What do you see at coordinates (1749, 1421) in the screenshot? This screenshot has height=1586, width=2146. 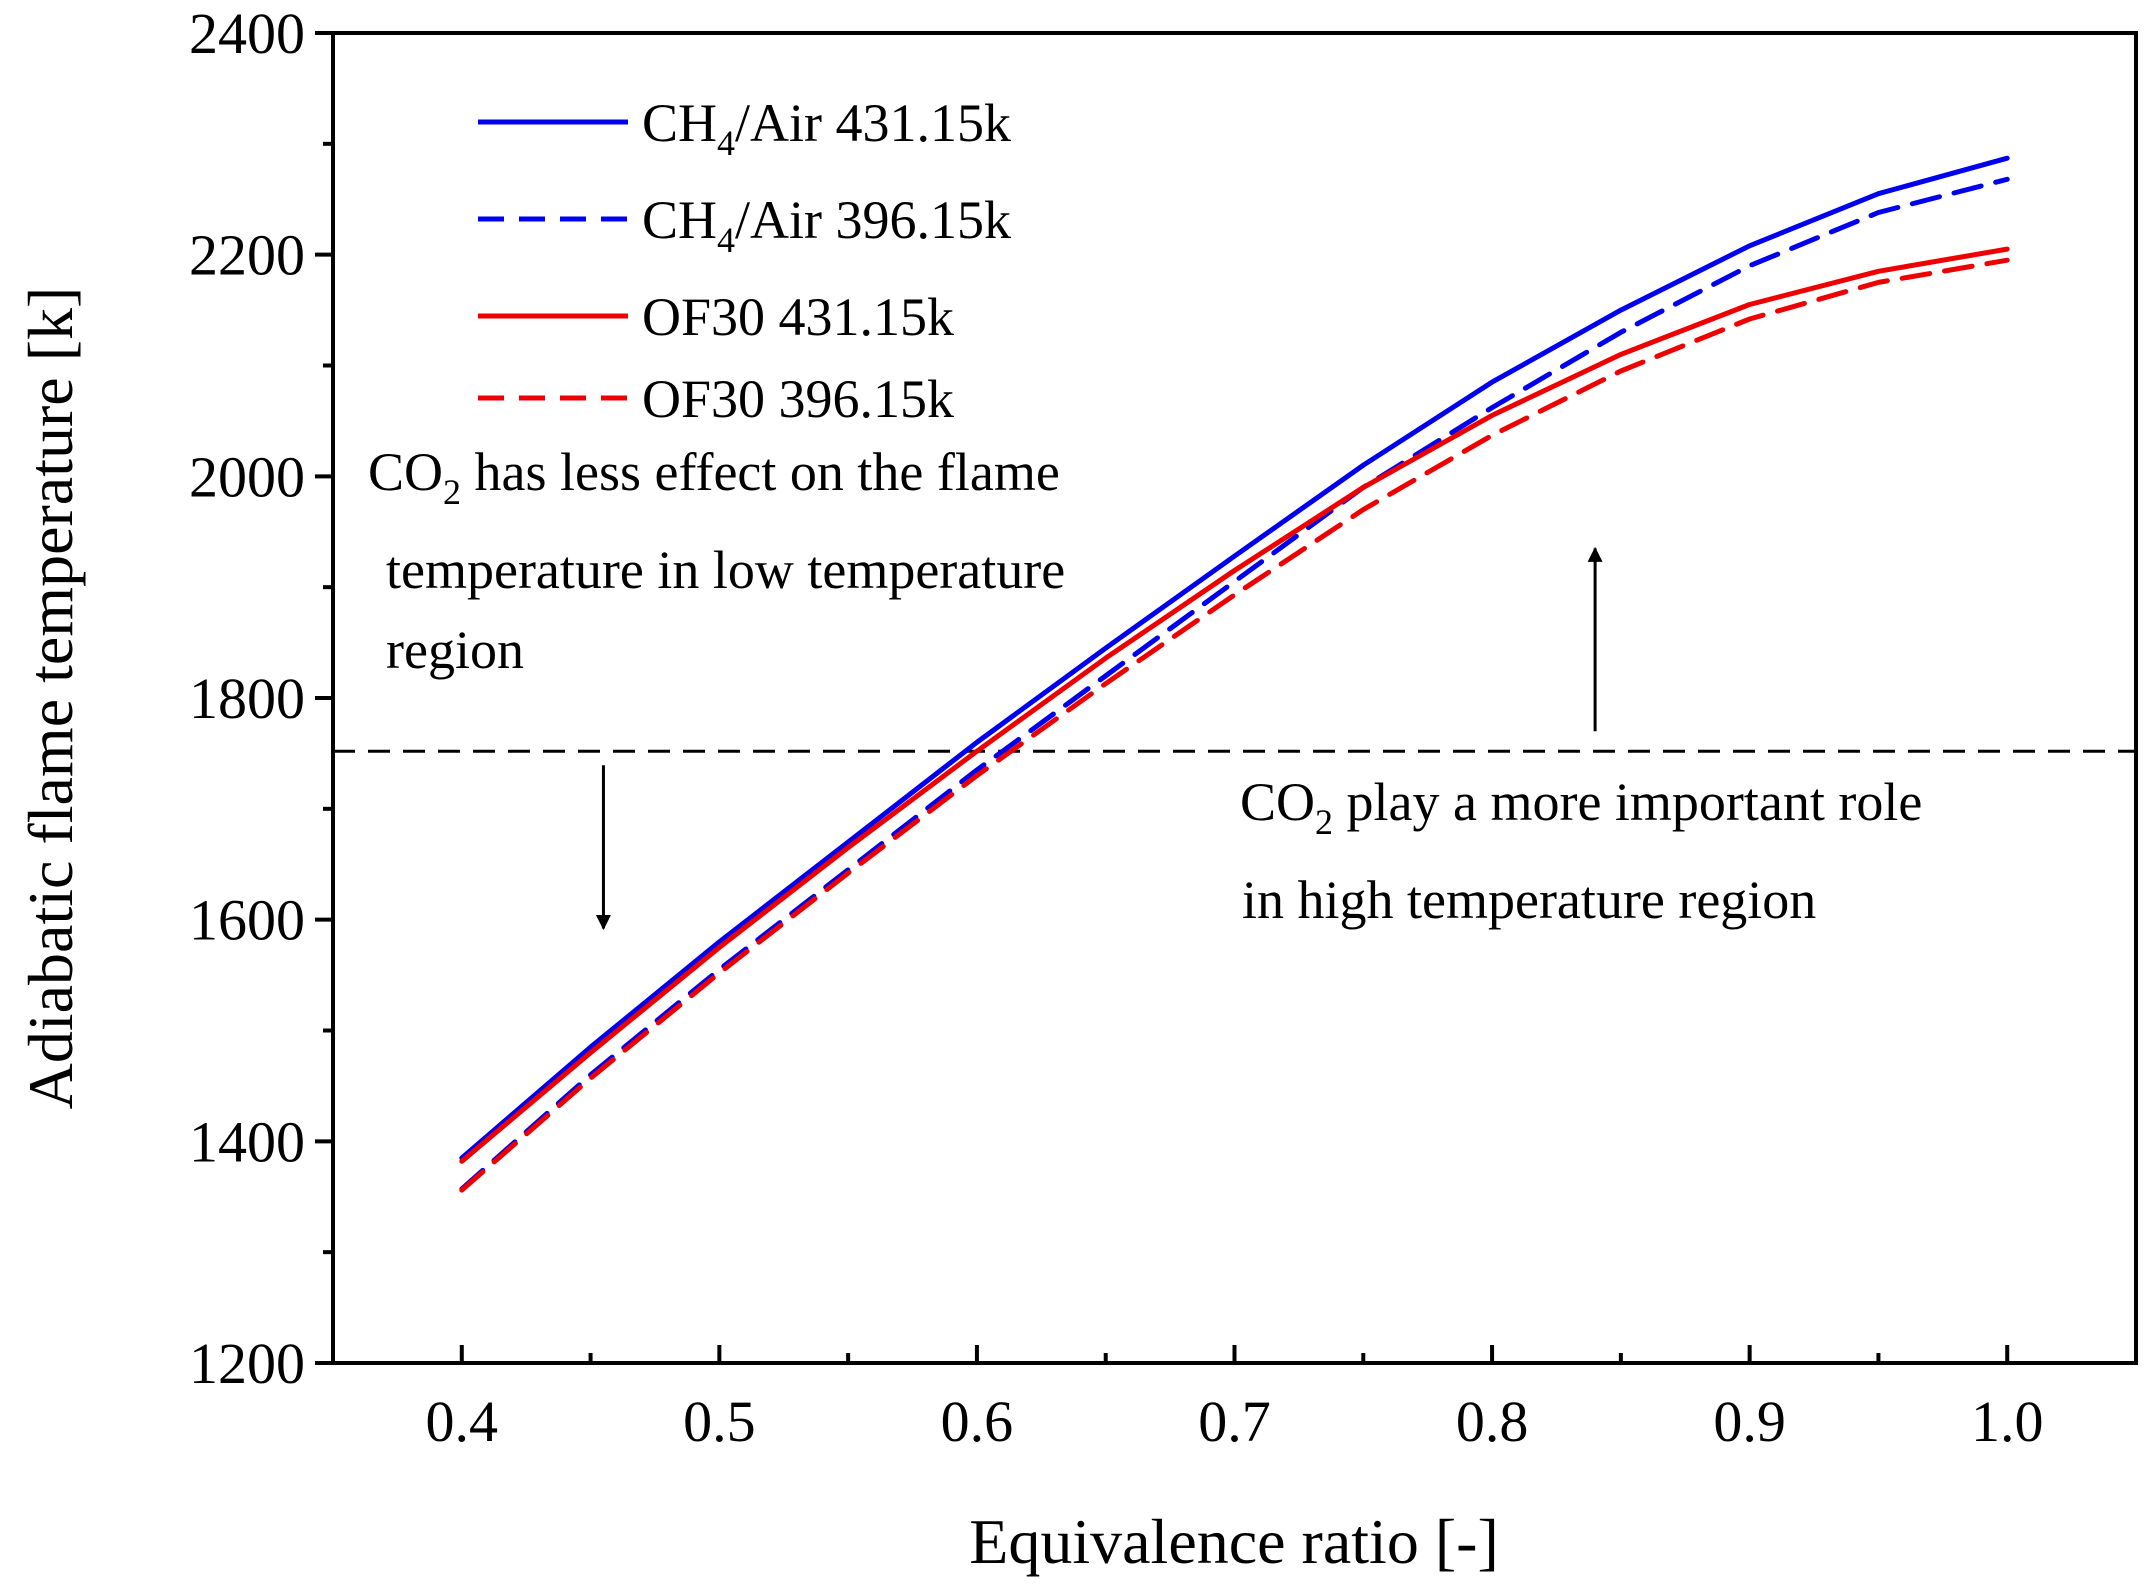 I see `x-tick-label: 0.9` at bounding box center [1749, 1421].